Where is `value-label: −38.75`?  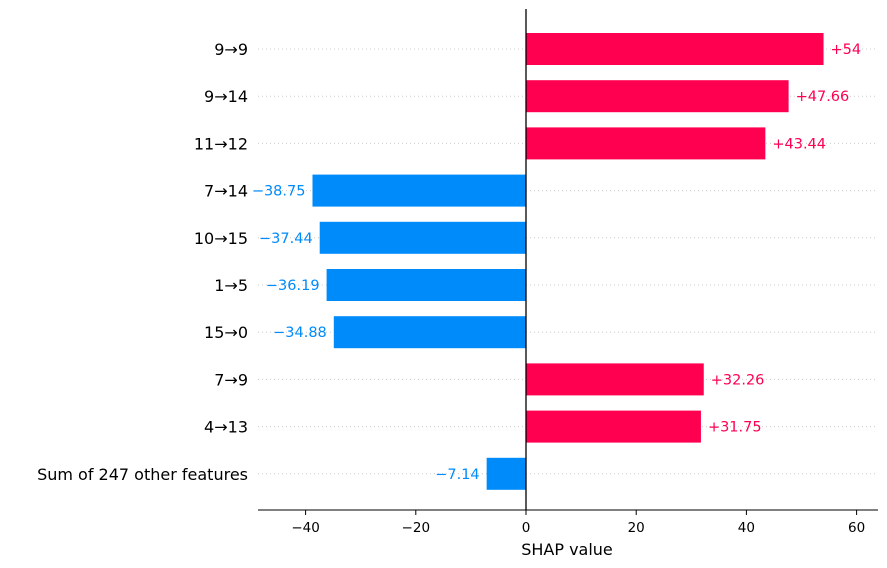 value-label: −38.75 is located at coordinates (279, 192).